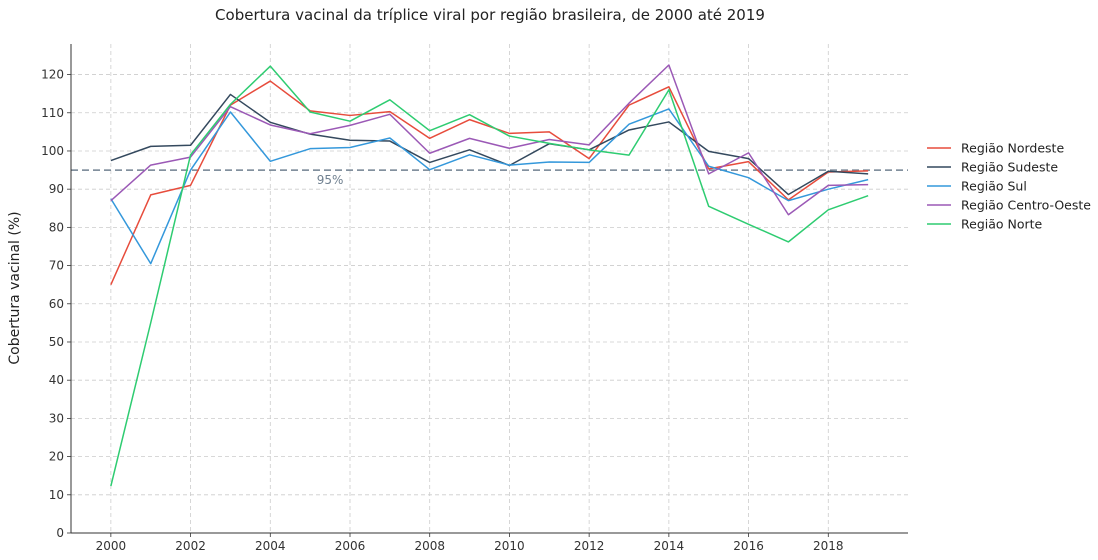 The width and height of the screenshot is (1098, 560). I want to click on x-tick-label: 2016, so click(748, 546).